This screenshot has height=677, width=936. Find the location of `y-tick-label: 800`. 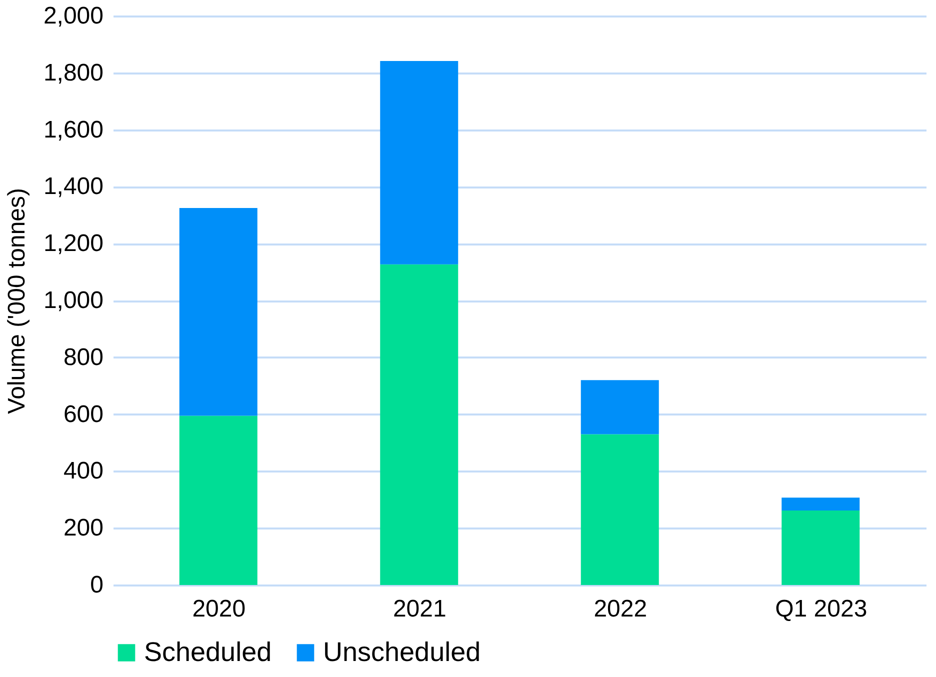

y-tick-label: 800 is located at coordinates (83, 357).